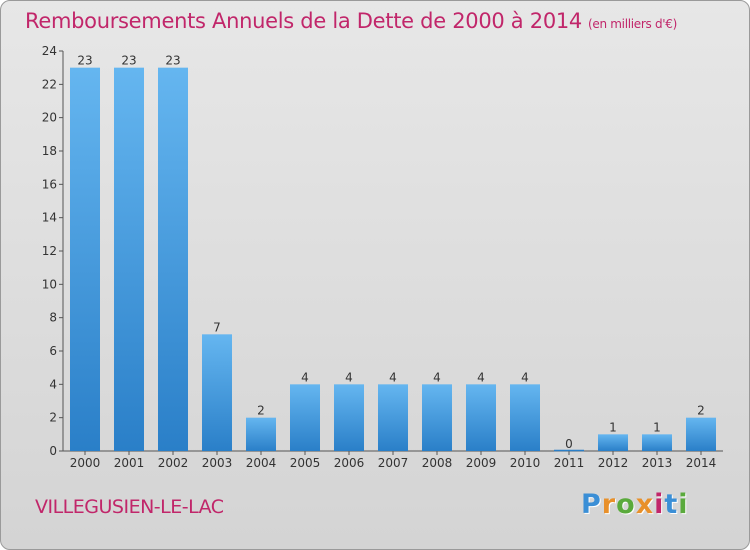 The width and height of the screenshot is (750, 550). What do you see at coordinates (217, 327) in the screenshot?
I see `data-label: 7` at bounding box center [217, 327].